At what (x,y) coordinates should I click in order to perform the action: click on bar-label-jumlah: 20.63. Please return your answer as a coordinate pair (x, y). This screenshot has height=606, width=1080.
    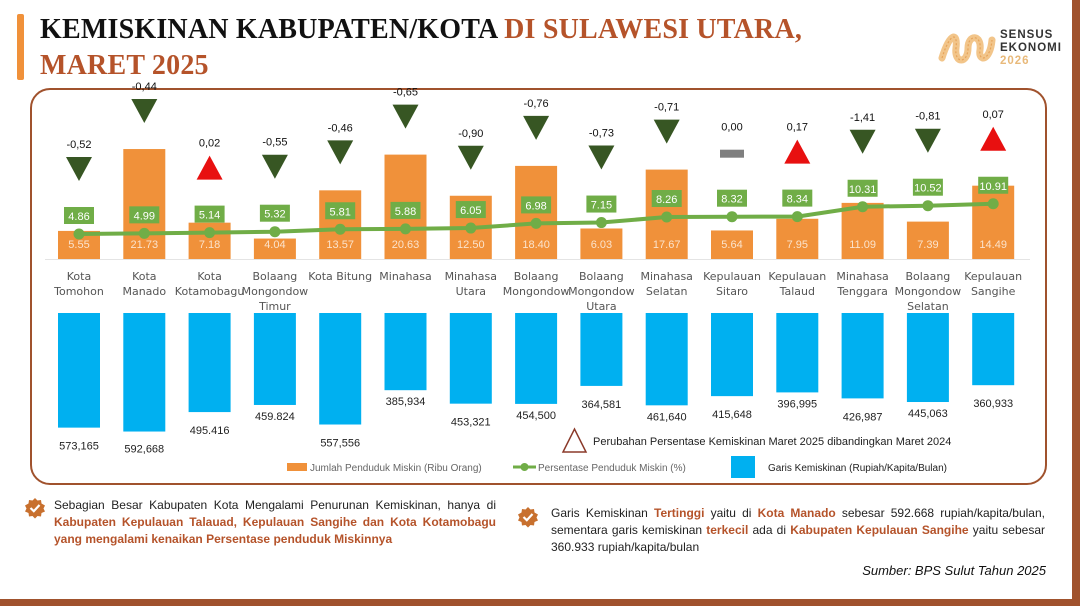
    Looking at the image, I should click on (406, 245).